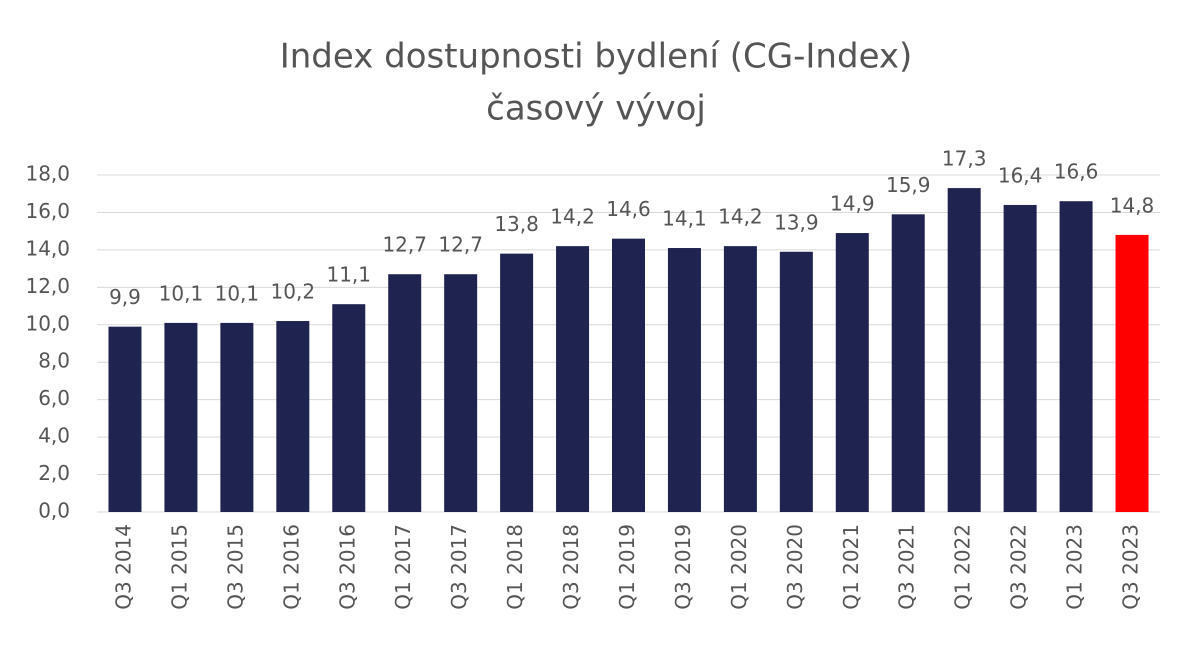 Image resolution: width=1200 pixels, height=655 pixels. What do you see at coordinates (347, 567) in the screenshot?
I see `x-tick-label: Q3 2016` at bounding box center [347, 567].